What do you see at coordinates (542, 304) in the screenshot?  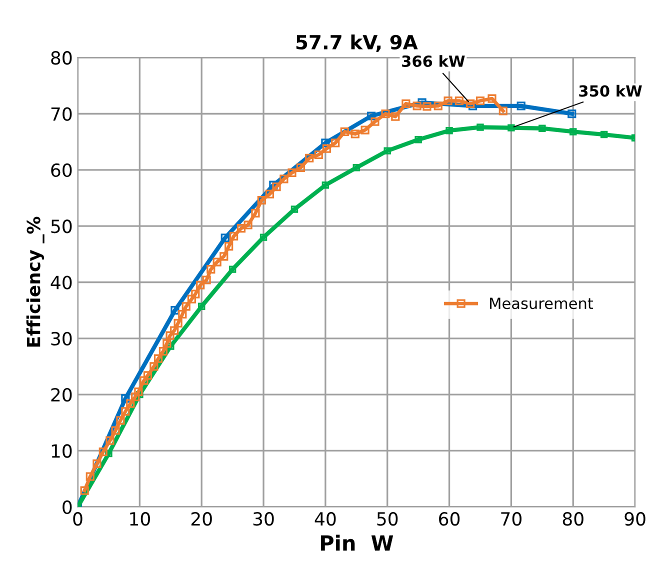 I see `legend-label: Measurement` at bounding box center [542, 304].